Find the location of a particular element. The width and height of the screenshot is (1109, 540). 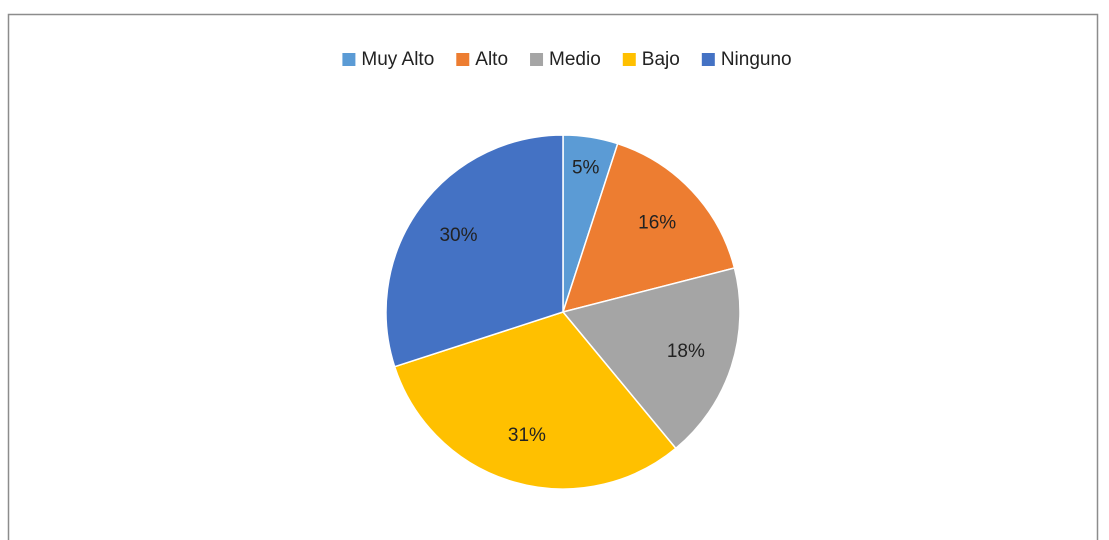

legend-label: Medio is located at coordinates (575, 59).